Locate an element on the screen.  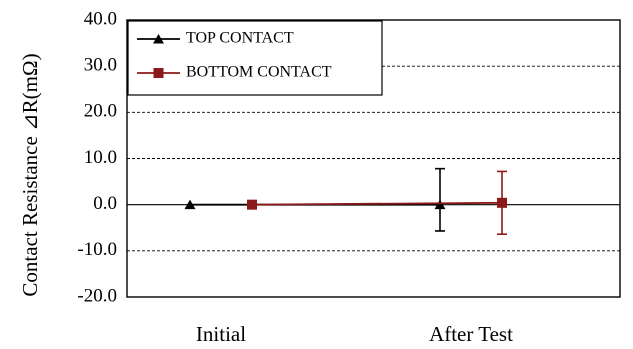
y-tick-label: 30.0 is located at coordinates (100, 65).